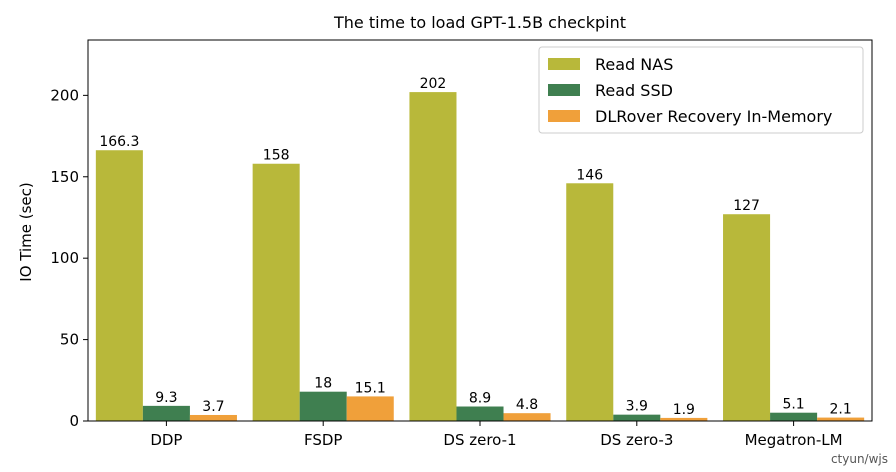  Describe the element at coordinates (74, 421) in the screenshot. I see `y-tick-label: 0` at that location.